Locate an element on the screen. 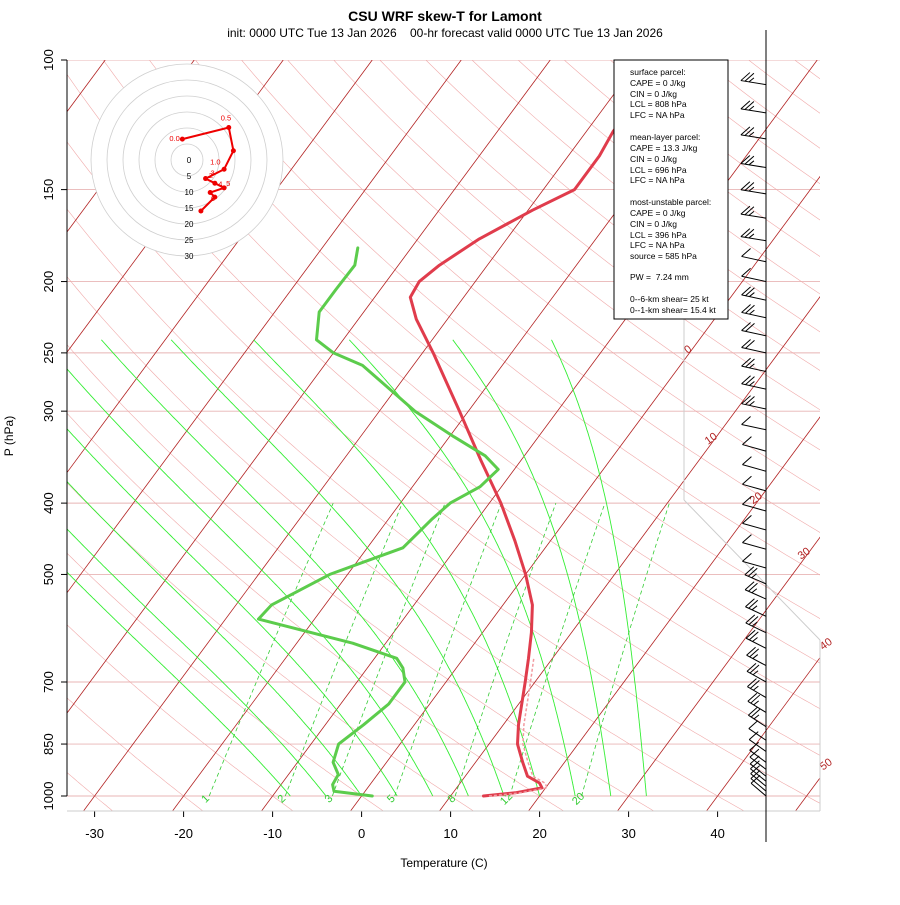  surface-title: surface parcel: is located at coordinates (658, 72).